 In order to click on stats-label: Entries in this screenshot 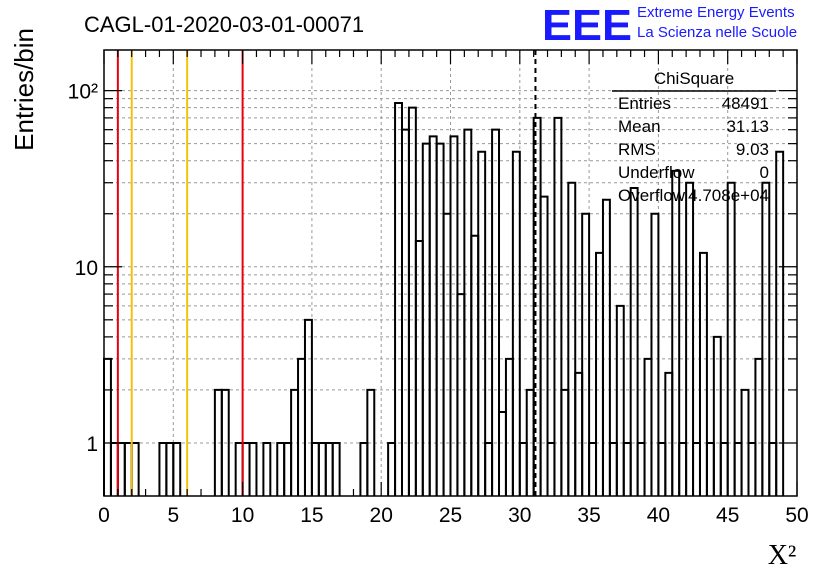, I will do `click(644, 103)`.